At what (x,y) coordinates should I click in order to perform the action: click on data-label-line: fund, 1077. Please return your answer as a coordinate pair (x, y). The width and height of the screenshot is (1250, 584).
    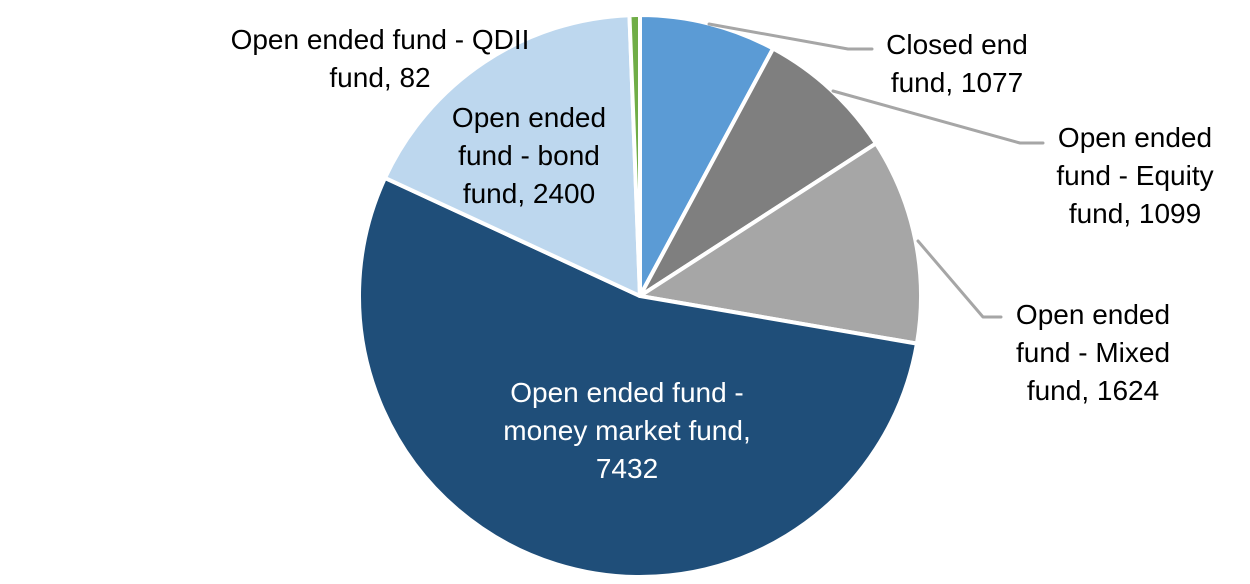
    Looking at the image, I should click on (957, 82).